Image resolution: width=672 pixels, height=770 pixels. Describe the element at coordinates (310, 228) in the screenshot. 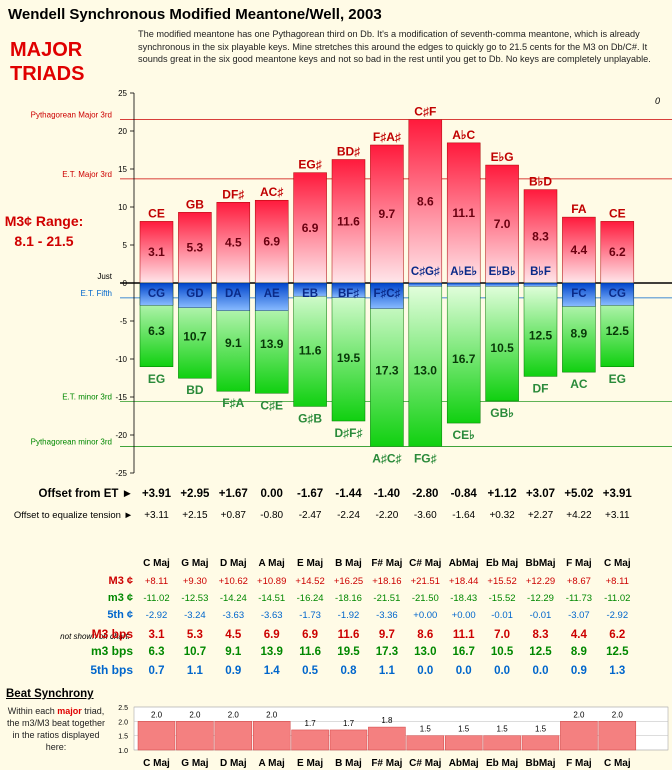

I see `major-bps-label: 6.9` at that location.